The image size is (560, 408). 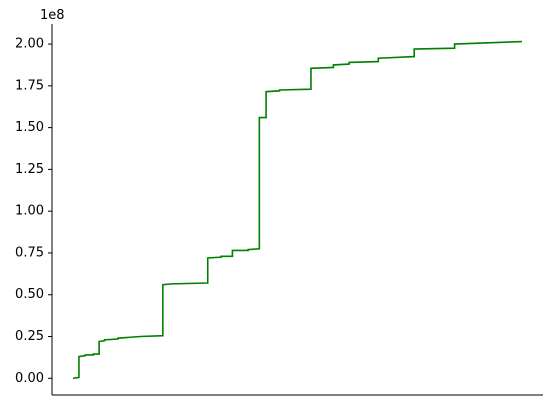 What do you see at coordinates (29, 211) in the screenshot?
I see `y-tick-label: 1.00` at bounding box center [29, 211].